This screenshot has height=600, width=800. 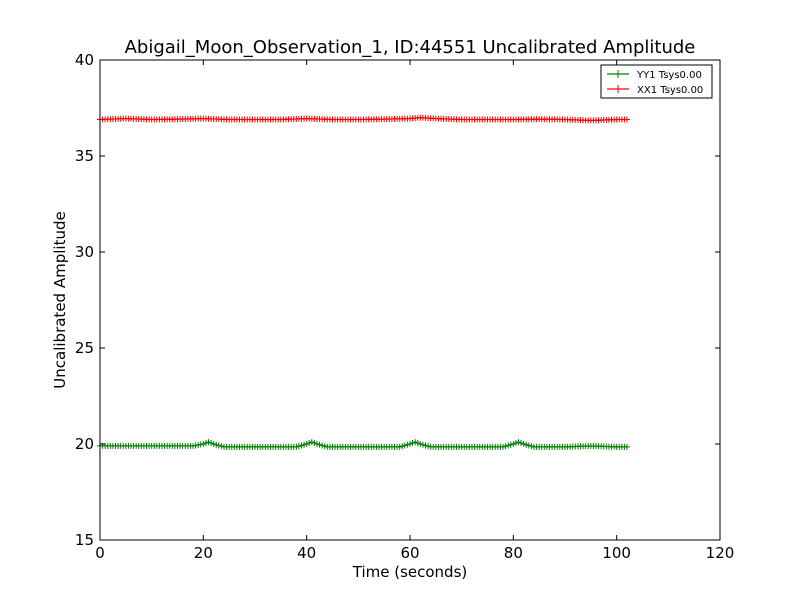 What do you see at coordinates (84, 156) in the screenshot?
I see `y-tick-label: 35` at bounding box center [84, 156].